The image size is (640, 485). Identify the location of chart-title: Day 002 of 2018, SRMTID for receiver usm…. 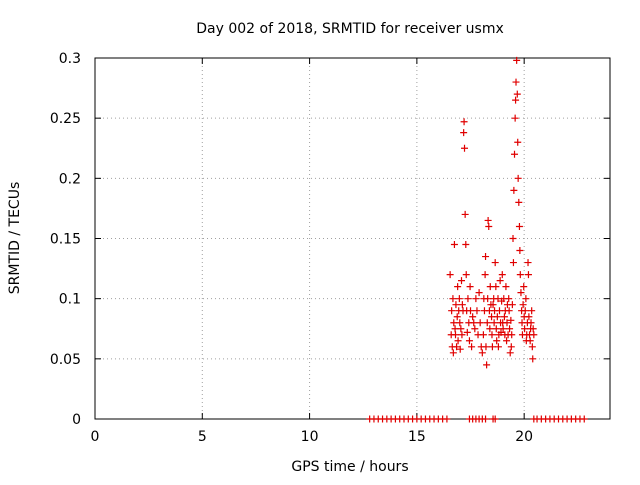
(350, 29).